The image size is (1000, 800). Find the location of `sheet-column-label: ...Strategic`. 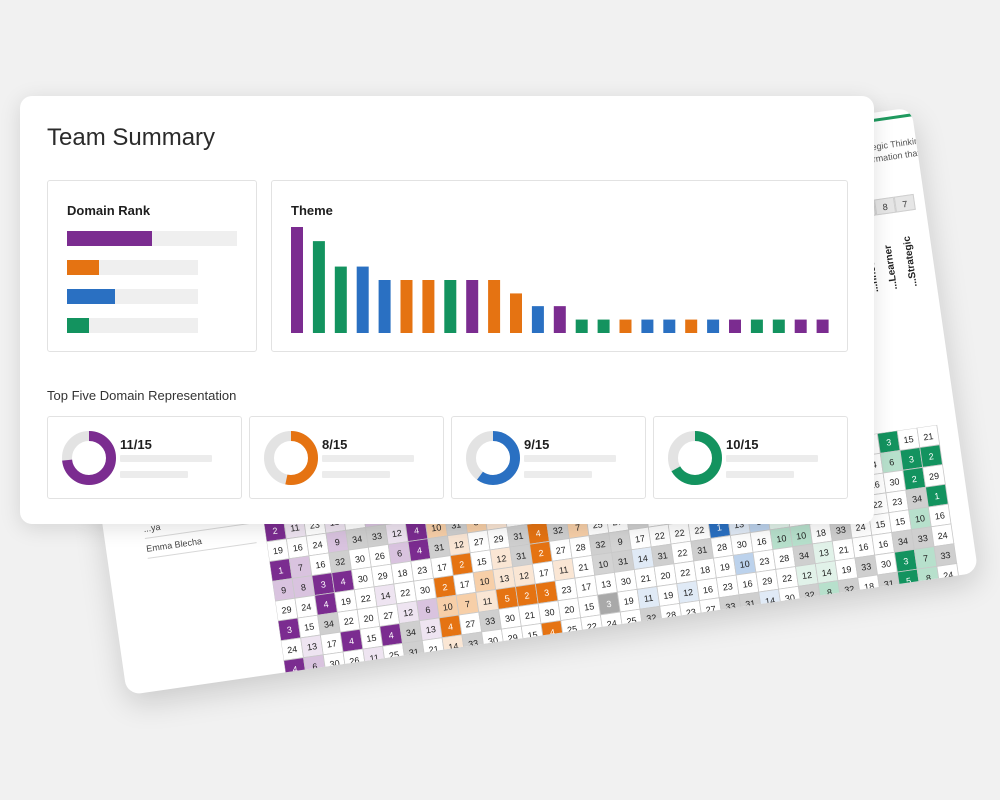

sheet-column-label: ...Strategic is located at coordinates (910, 261).